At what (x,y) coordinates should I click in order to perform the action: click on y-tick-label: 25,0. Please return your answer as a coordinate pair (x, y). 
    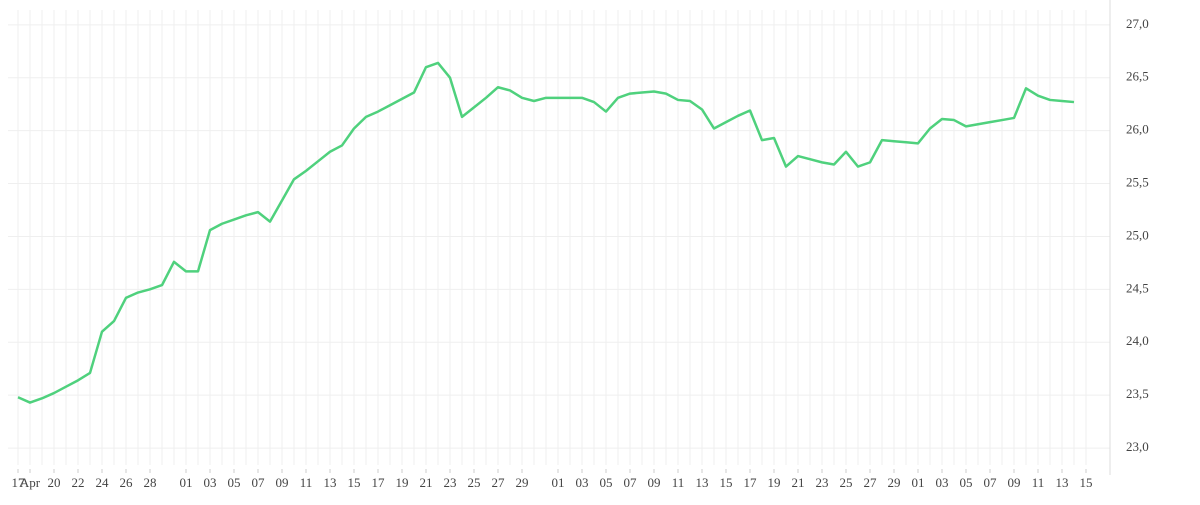
    Looking at the image, I should click on (1137, 234).